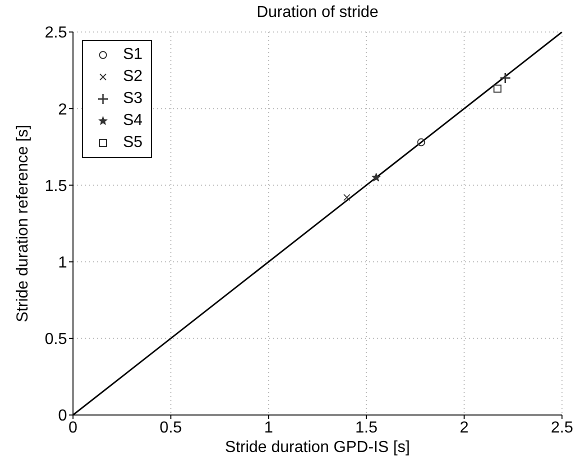  What do you see at coordinates (23, 223) in the screenshot?
I see `y-axis-title: Stride duration reference [s]` at bounding box center [23, 223].